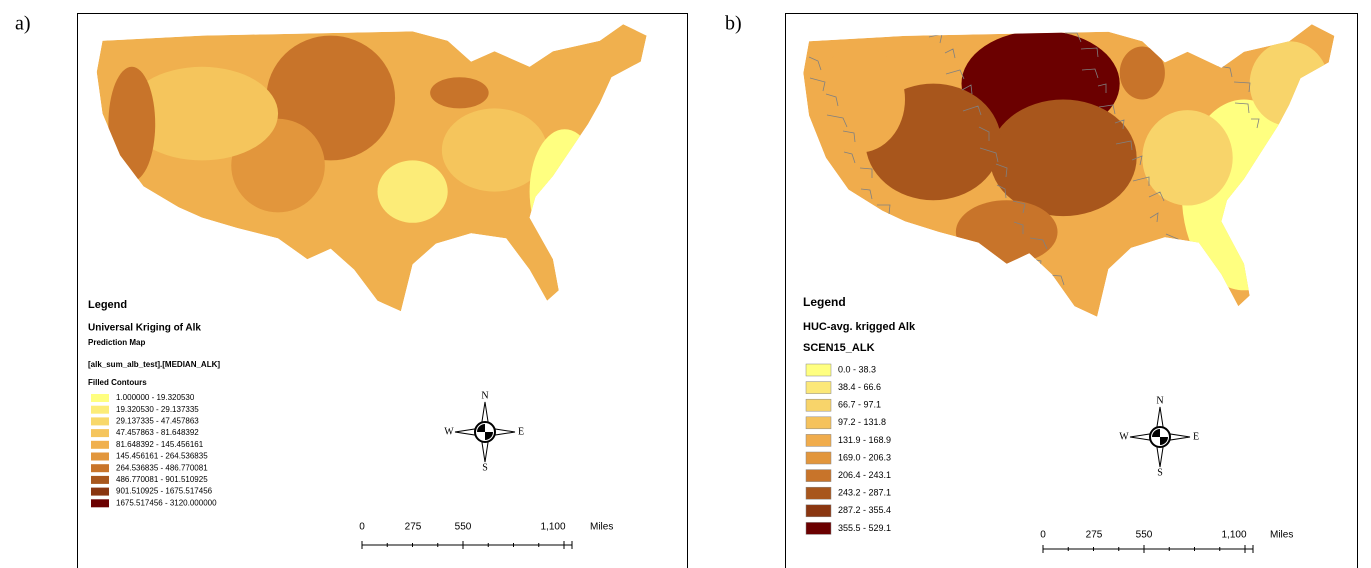 The width and height of the screenshot is (1371, 568). What do you see at coordinates (839, 348) in the screenshot?
I see `legend-subtitle: SCEN15_ALK` at bounding box center [839, 348].